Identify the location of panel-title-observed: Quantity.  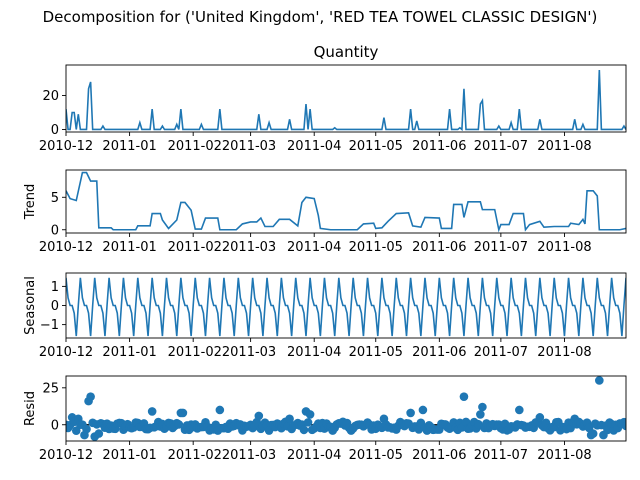
(346, 52).